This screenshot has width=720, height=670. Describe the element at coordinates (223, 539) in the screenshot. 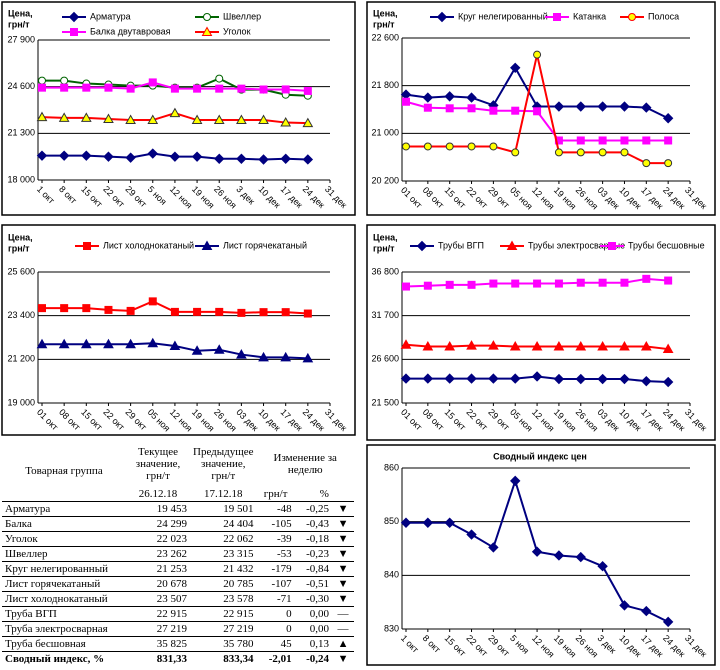

I see `cell: 22 062` at that location.